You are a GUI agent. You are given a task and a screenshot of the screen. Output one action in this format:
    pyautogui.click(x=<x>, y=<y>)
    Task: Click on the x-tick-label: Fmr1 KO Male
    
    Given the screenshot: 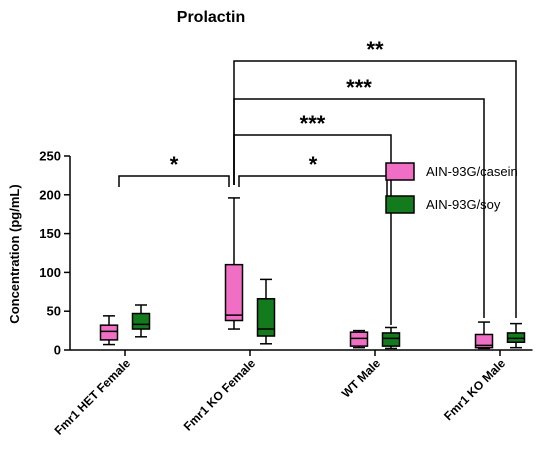 What is the action you would take?
    pyautogui.click(x=474, y=389)
    